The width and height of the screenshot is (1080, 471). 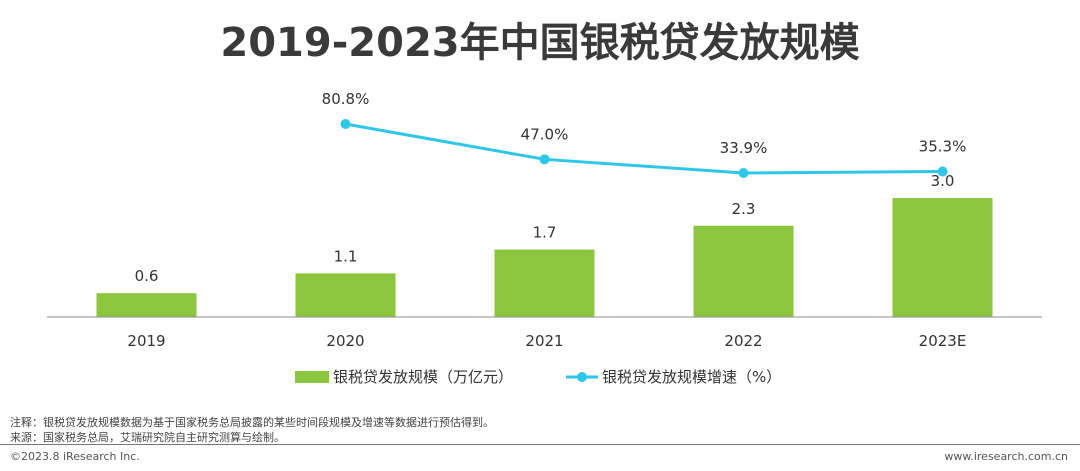 What do you see at coordinates (345, 295) in the screenshot?
I see `bar-2020` at bounding box center [345, 295].